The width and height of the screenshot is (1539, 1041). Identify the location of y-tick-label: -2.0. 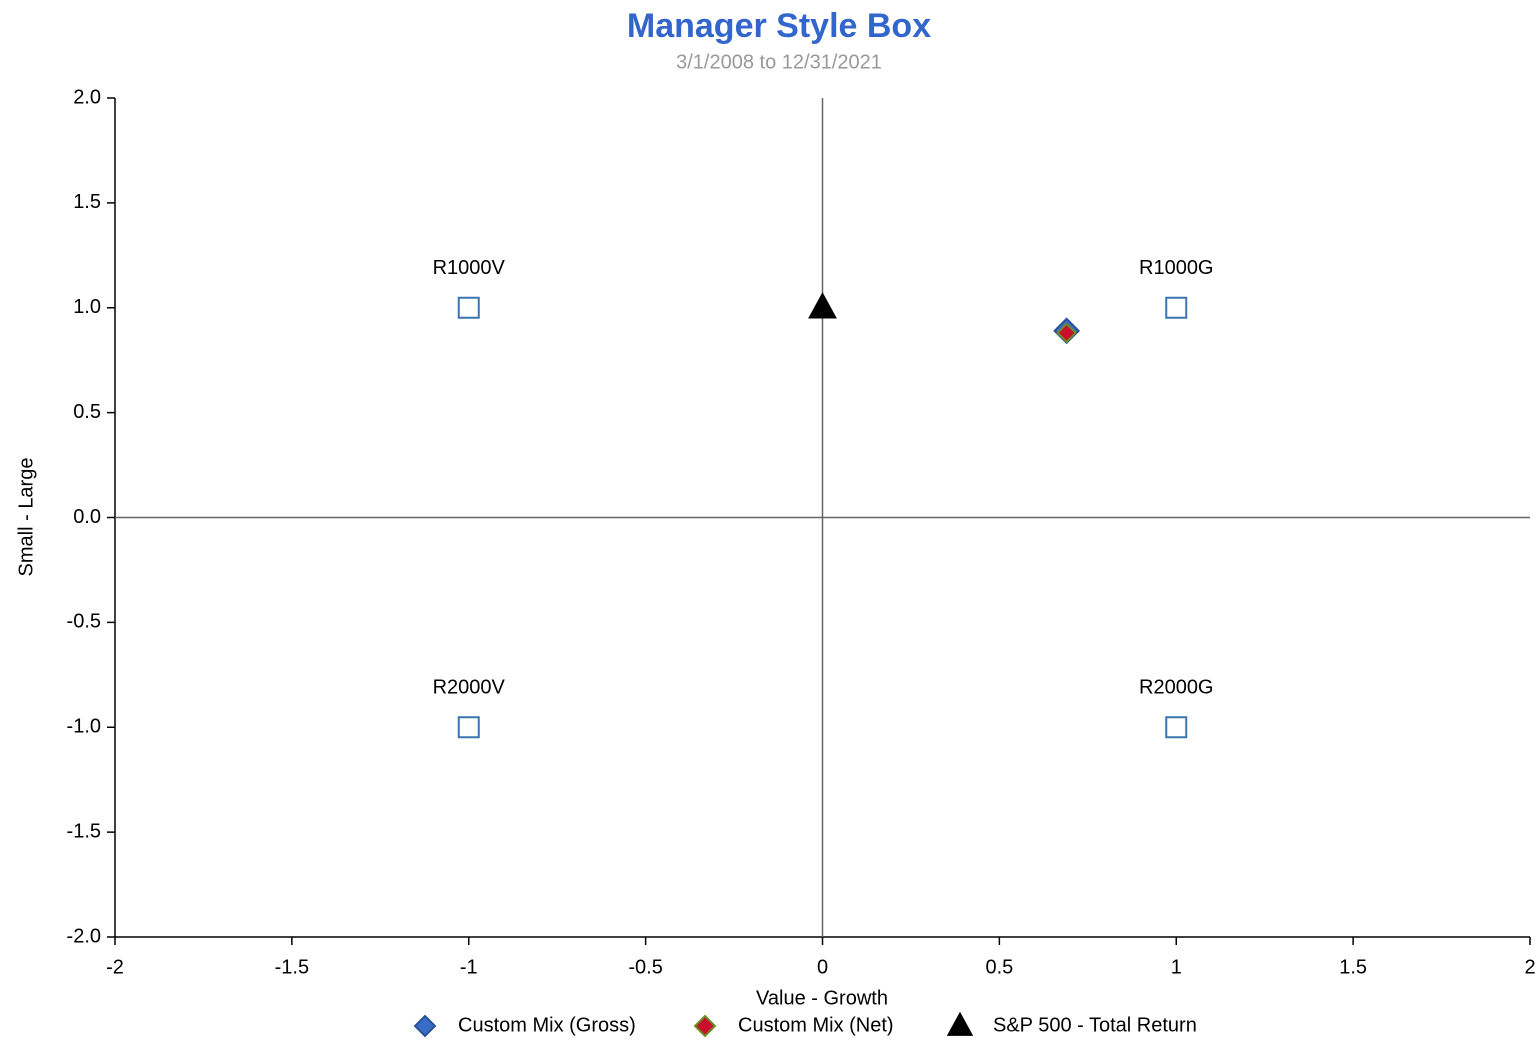
(84, 936).